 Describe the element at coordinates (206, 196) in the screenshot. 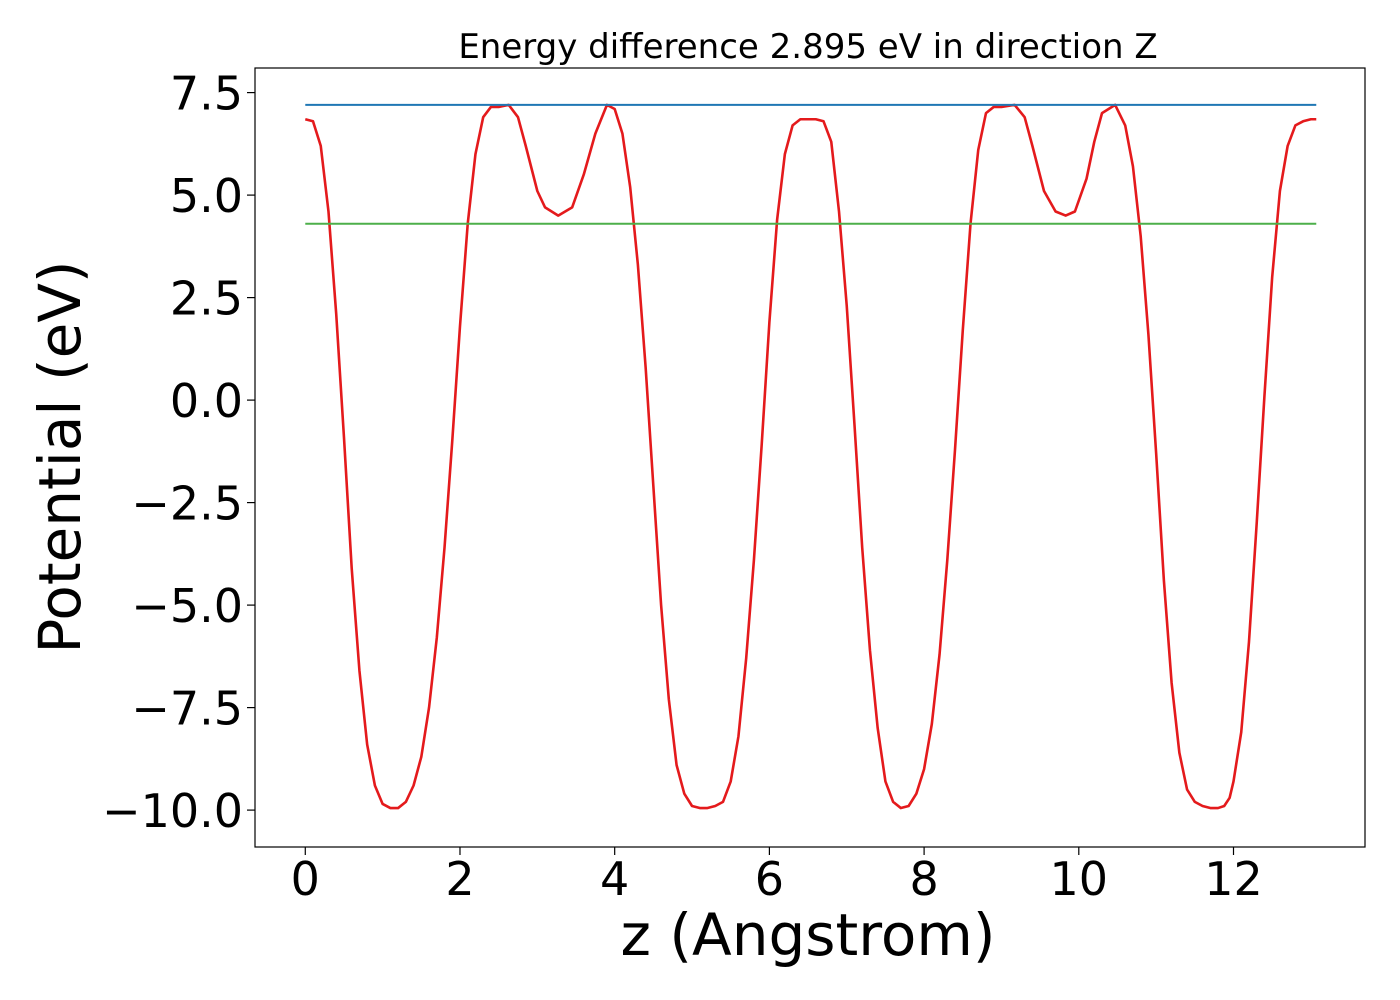

I see `y-tick-label: 5.0` at that location.